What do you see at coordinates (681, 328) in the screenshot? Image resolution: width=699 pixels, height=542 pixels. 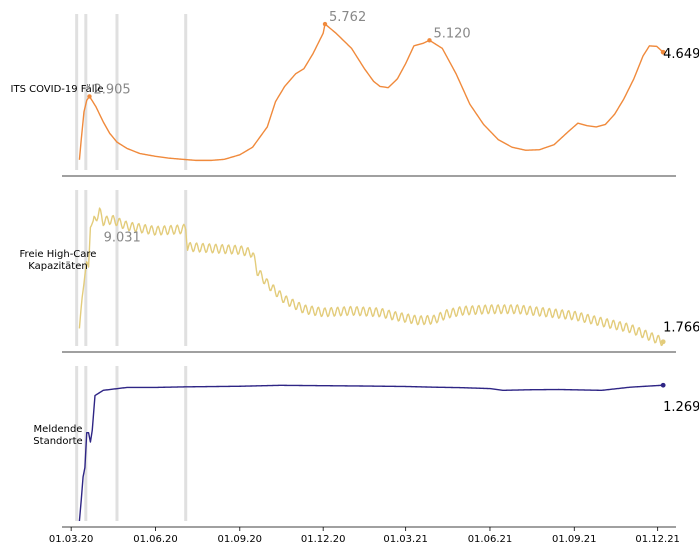 I see `series-end-label-1: 1.766` at bounding box center [681, 328].